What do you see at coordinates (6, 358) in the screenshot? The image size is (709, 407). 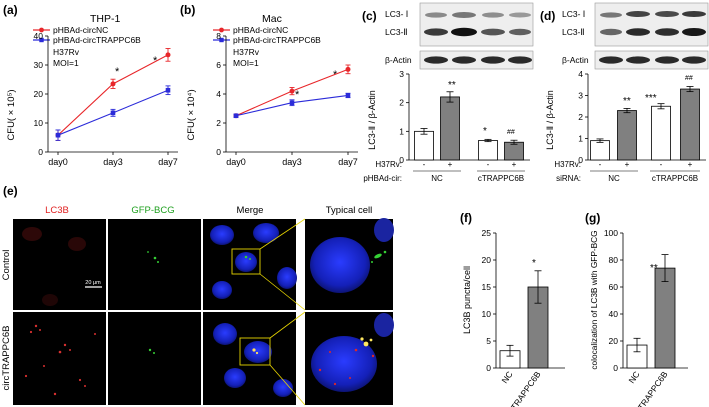 I see `panel-e-row-trap: circTRAPPC6B` at bounding box center [6, 358].